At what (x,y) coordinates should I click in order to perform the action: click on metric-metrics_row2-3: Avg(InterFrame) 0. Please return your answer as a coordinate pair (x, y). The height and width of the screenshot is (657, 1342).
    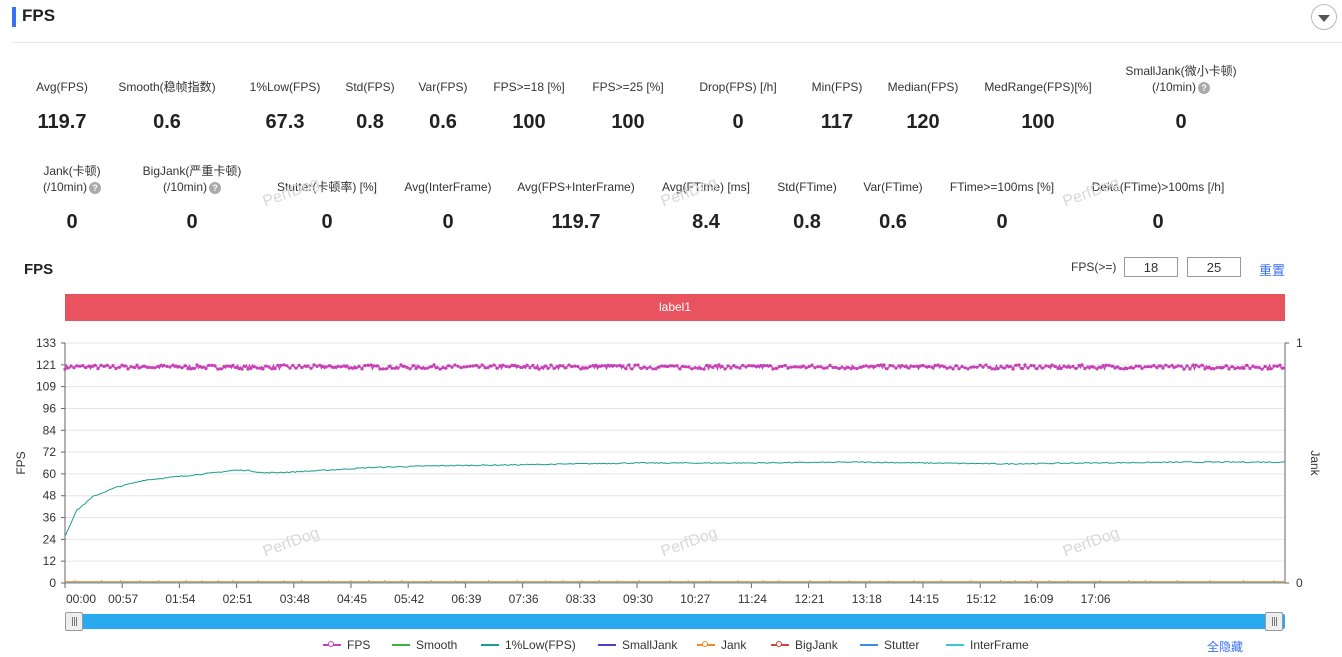
    Looking at the image, I should click on (448, 219).